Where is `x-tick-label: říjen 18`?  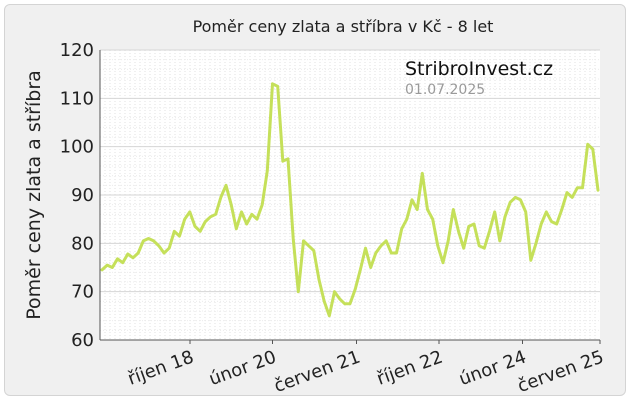
x-tick-label: říjen 18 is located at coordinates (161, 367).